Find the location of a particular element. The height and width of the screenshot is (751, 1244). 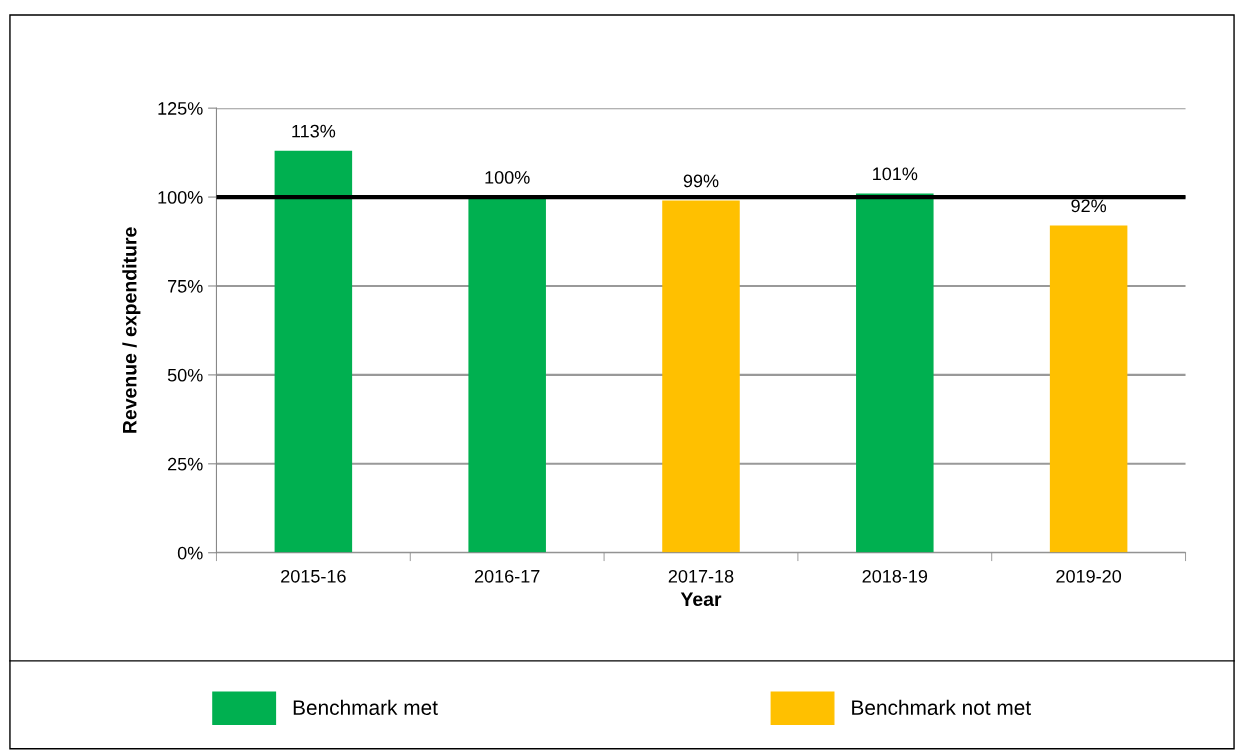

data-label: 113% is located at coordinates (314, 131).